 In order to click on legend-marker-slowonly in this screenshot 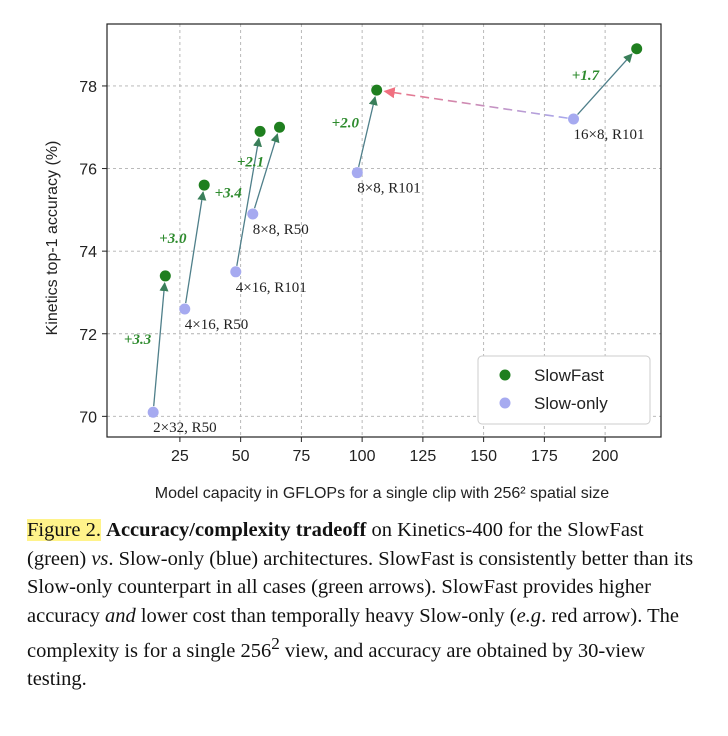, I will do `click(505, 403)`.